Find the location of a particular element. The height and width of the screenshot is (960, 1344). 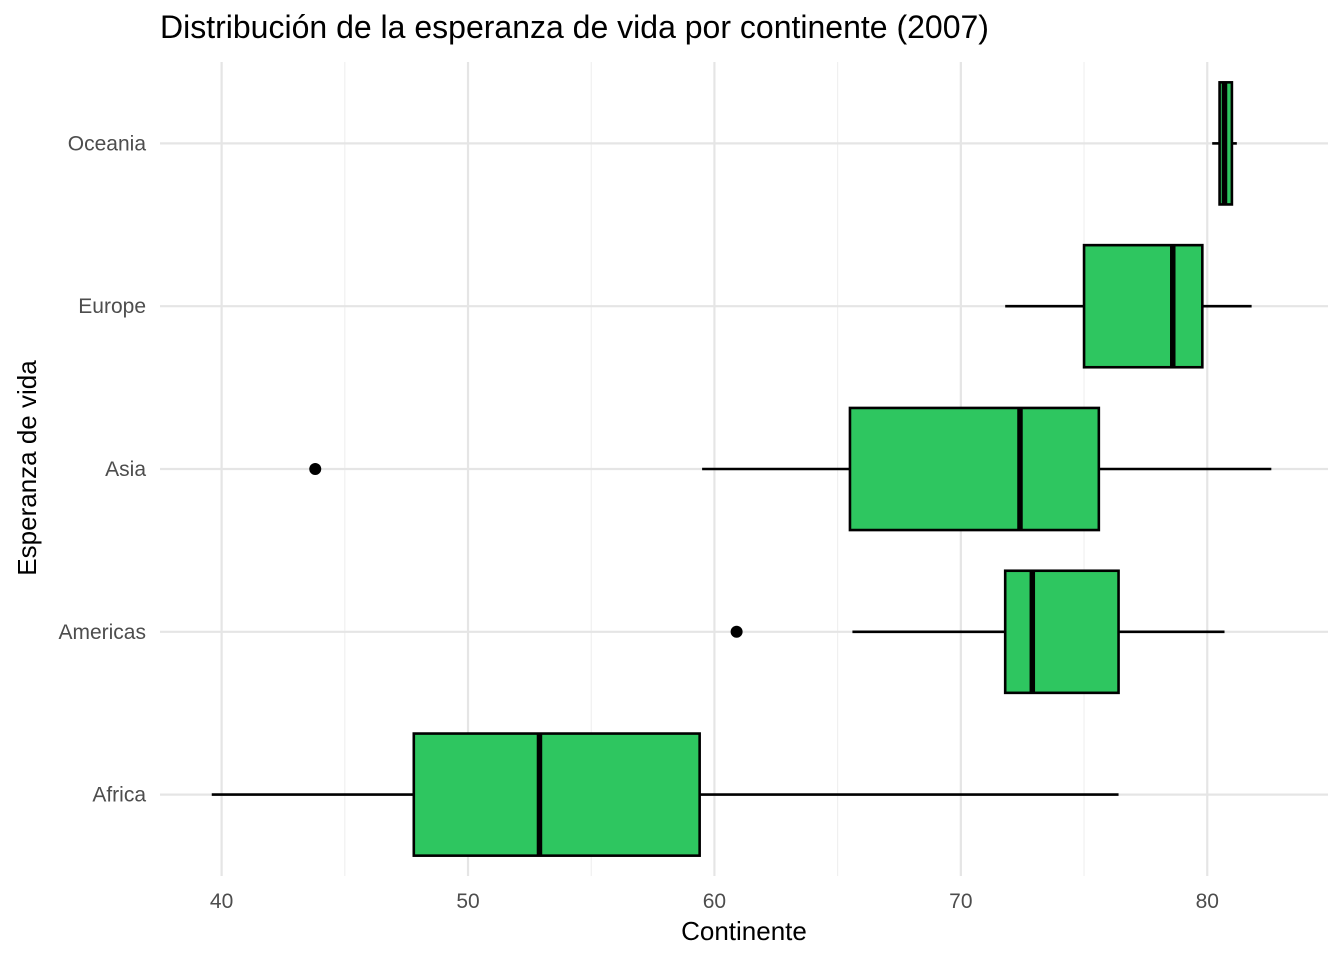

box-asia is located at coordinates (790, 469).